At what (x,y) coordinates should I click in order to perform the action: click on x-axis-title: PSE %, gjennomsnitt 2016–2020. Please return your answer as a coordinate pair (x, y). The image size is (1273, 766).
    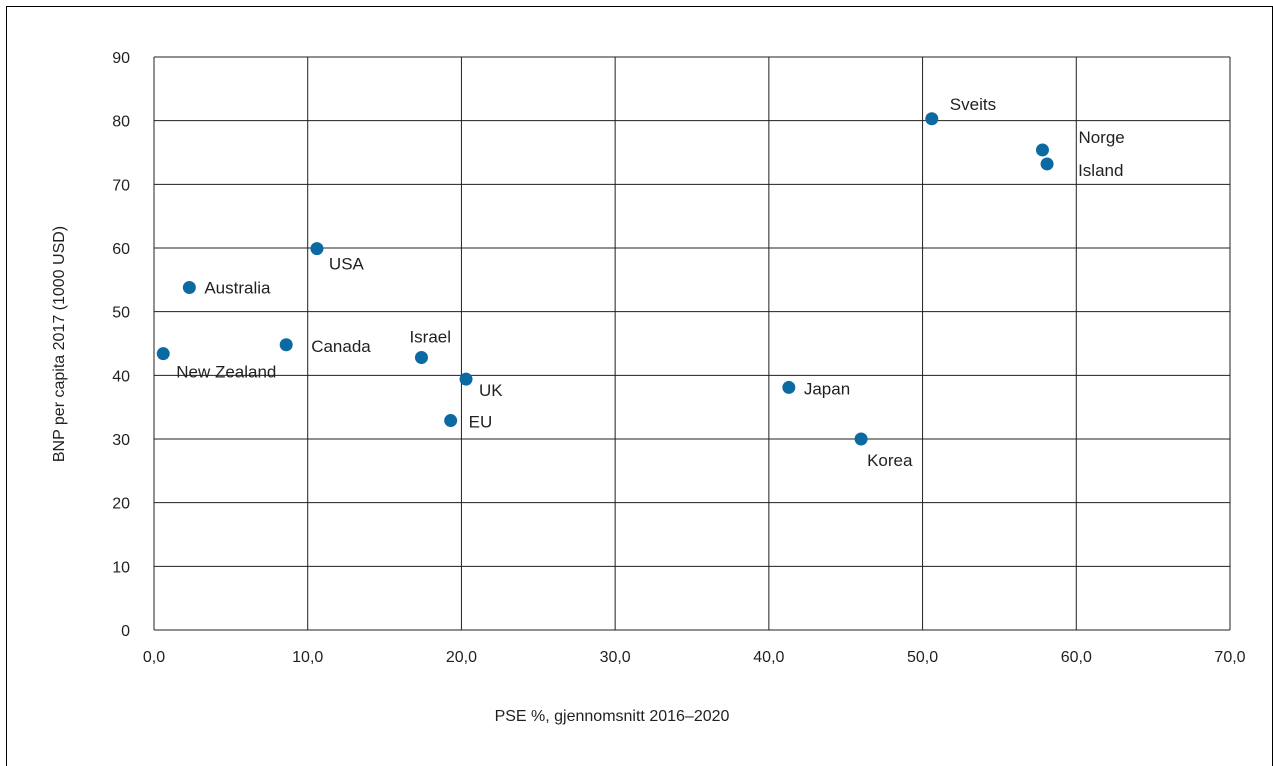
    Looking at the image, I should click on (612, 716).